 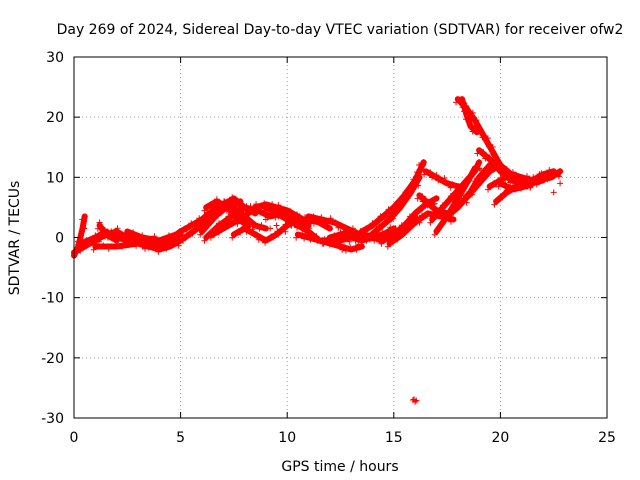 What do you see at coordinates (394, 438) in the screenshot?
I see `x-tick-label: 15` at bounding box center [394, 438].